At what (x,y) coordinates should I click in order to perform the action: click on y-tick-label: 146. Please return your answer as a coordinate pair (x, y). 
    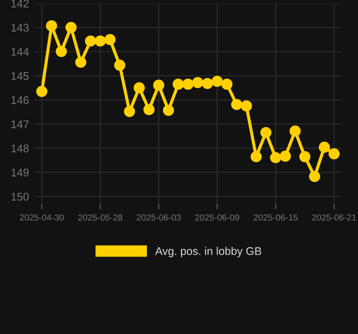
    Looking at the image, I should click on (20, 100).